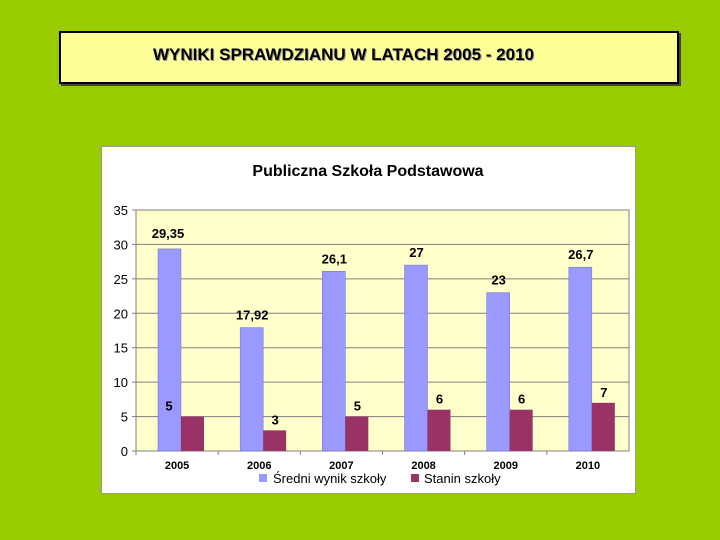 This screenshot has width=720, height=540. I want to click on x-tick-label: 2008, so click(423, 466).